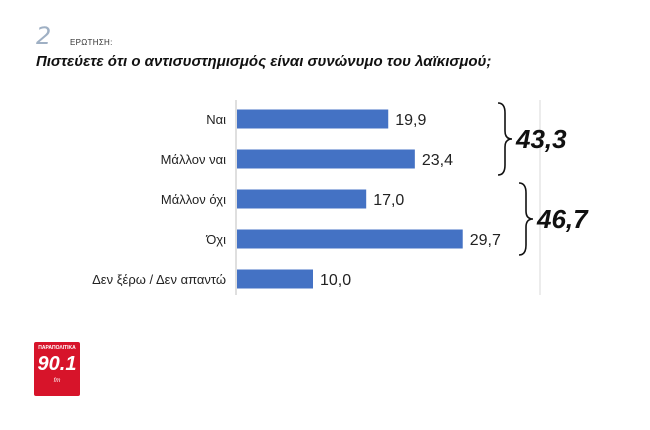 The image size is (650, 430). I want to click on category-label: Μάλλον ναι, so click(194, 159).